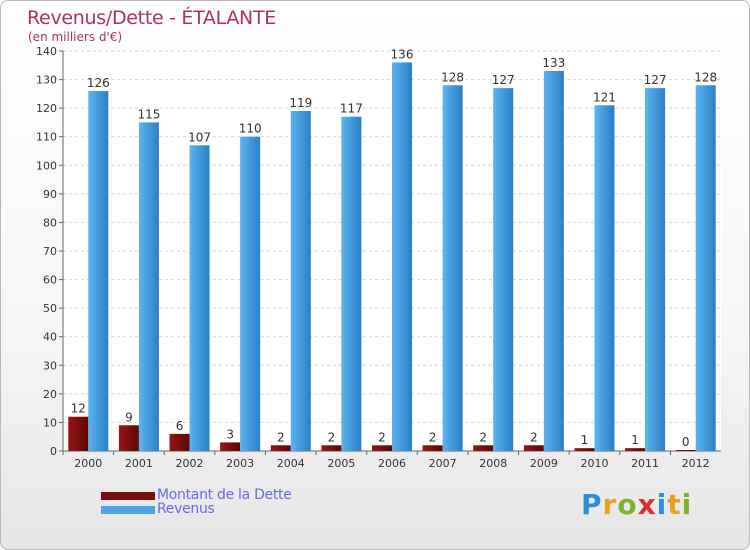  I want to click on data-label-dette: 3, so click(230, 434).